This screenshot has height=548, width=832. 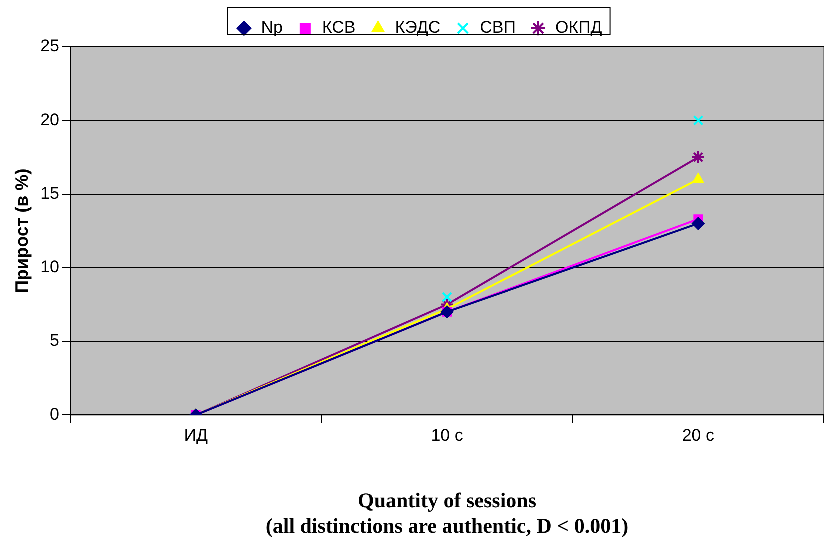 What do you see at coordinates (498, 28) in the screenshot?
I see `legend-label: СВП` at bounding box center [498, 28].